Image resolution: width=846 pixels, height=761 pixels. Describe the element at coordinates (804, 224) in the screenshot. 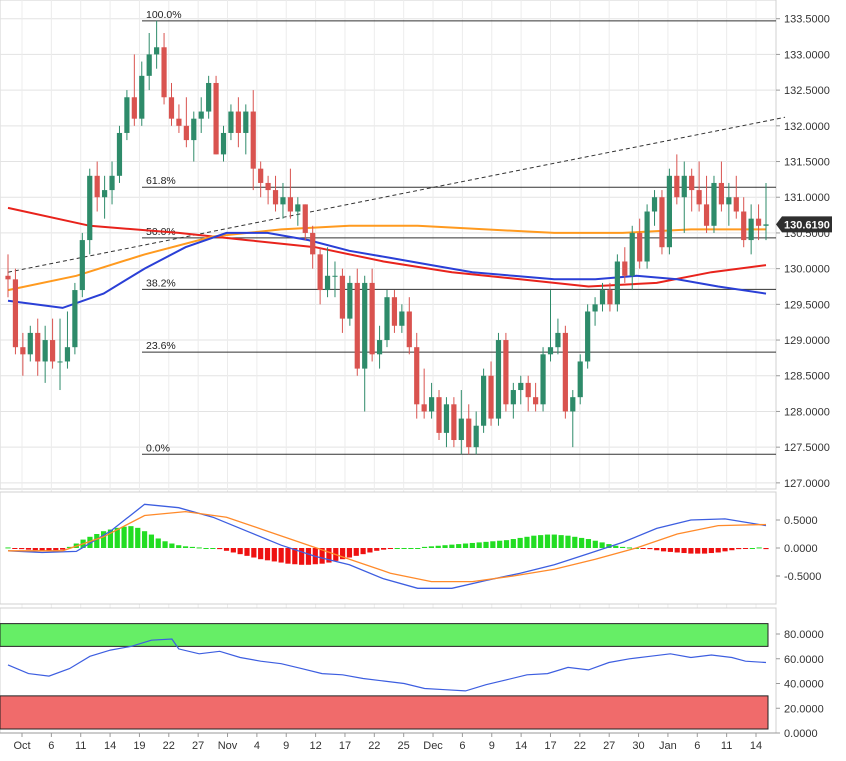

I see `current-price-tag: 130.6190` at that location.